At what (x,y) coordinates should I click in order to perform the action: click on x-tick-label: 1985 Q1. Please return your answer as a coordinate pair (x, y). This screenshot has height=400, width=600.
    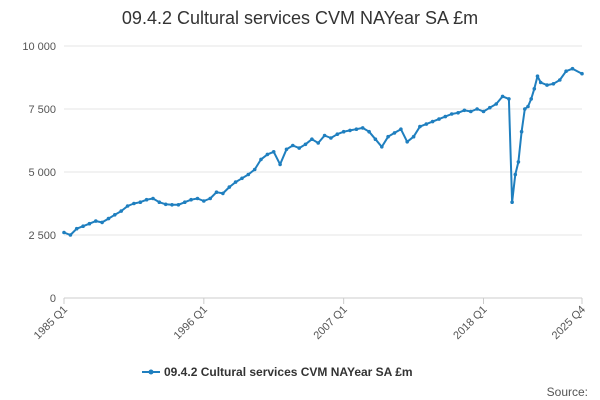
    Looking at the image, I should click on (51, 323).